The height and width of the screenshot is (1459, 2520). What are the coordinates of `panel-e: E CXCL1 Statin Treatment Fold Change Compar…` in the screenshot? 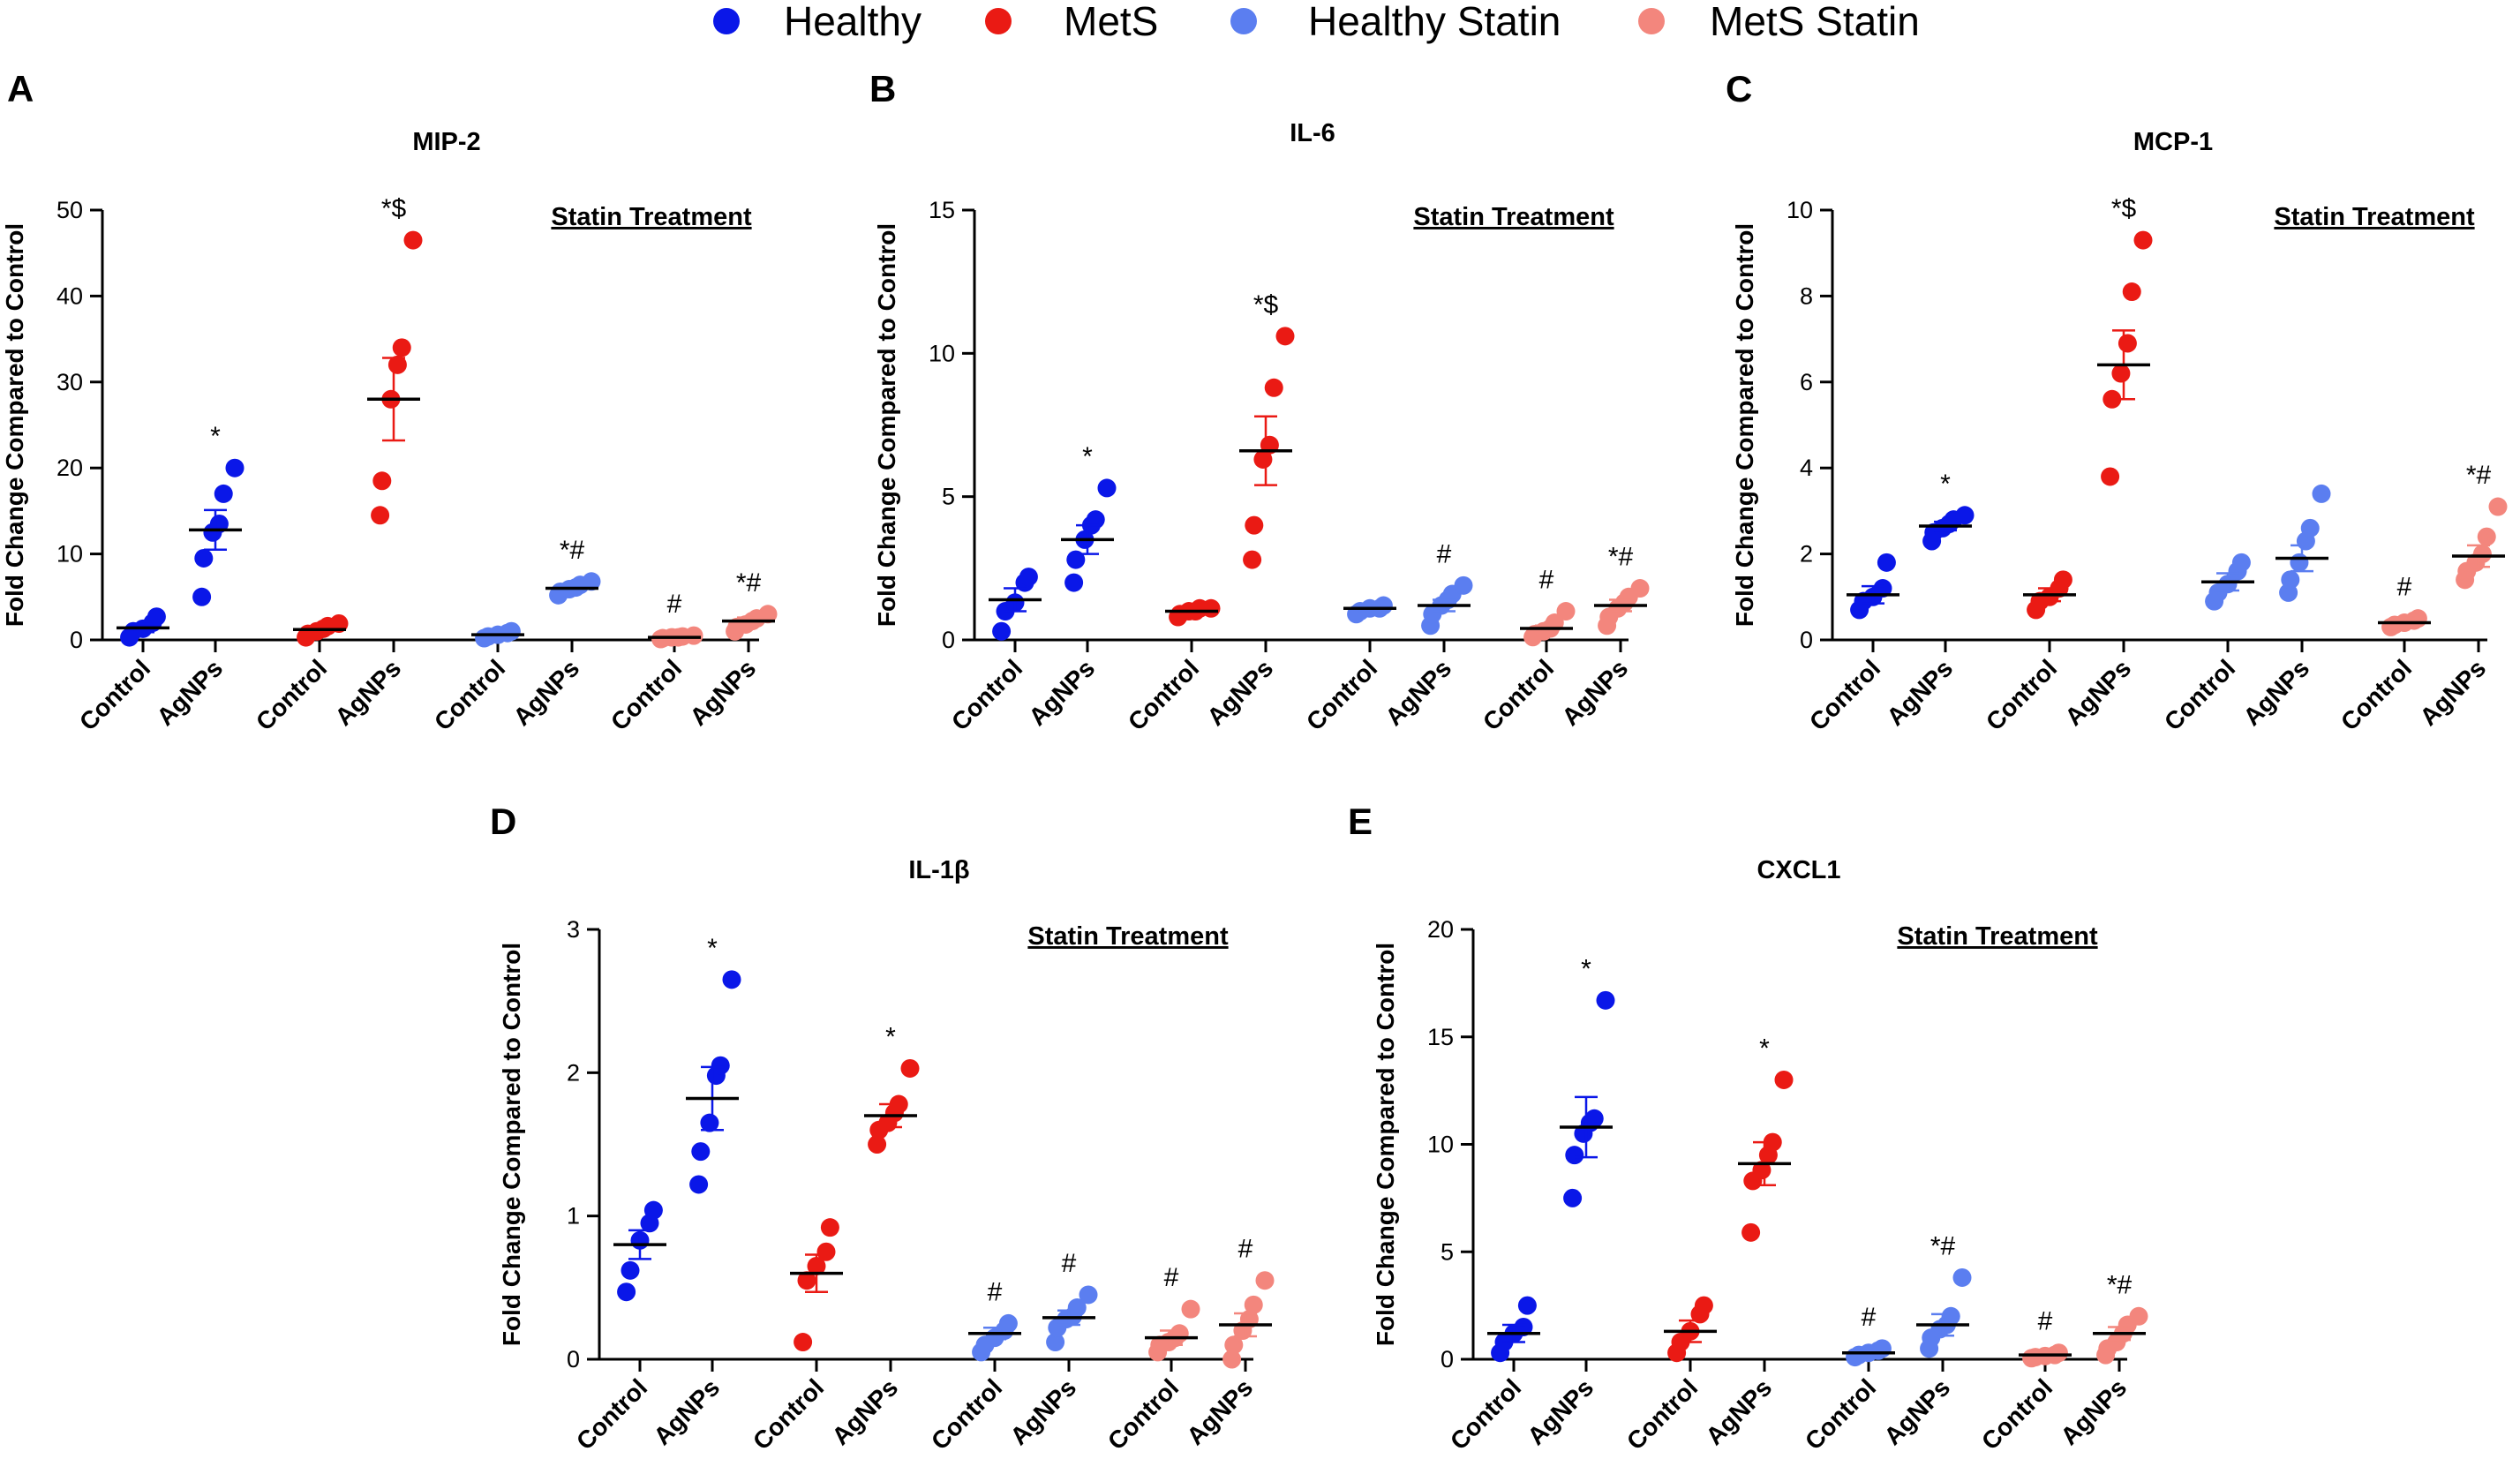 It's located at (1748, 1128).